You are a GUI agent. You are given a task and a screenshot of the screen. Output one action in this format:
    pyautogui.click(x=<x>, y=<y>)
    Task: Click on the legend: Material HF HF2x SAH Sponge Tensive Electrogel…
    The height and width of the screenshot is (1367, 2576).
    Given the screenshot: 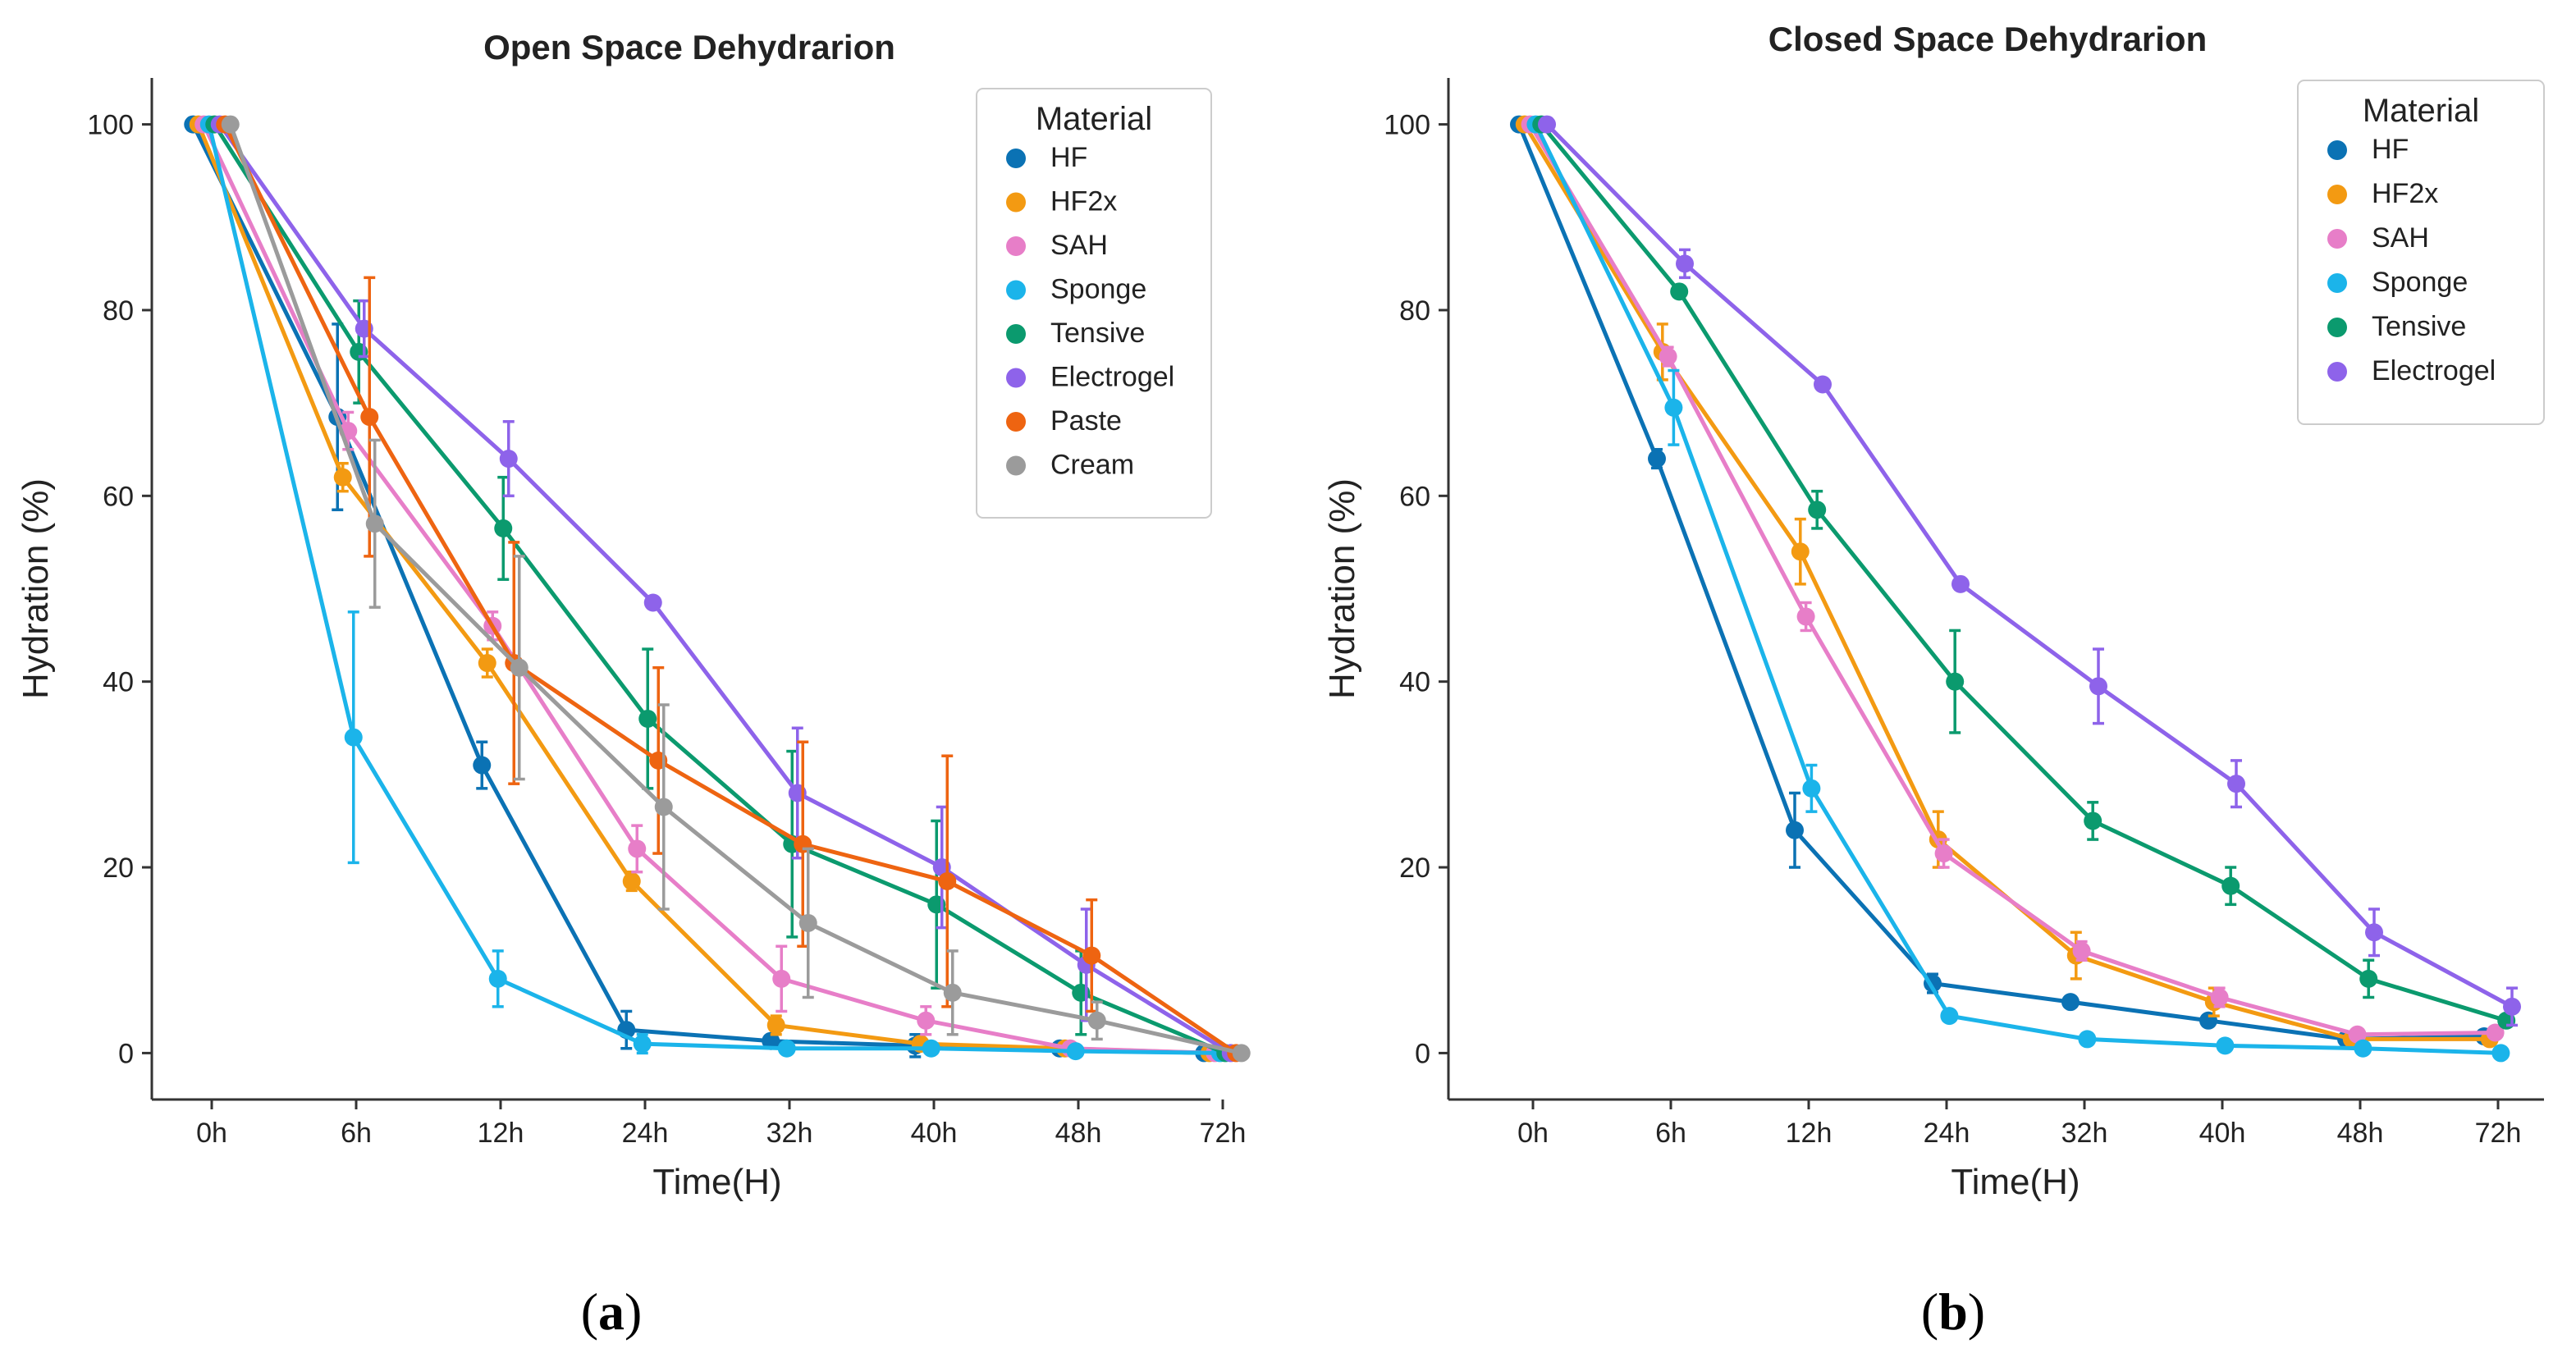 What is the action you would take?
    pyautogui.click(x=1094, y=303)
    